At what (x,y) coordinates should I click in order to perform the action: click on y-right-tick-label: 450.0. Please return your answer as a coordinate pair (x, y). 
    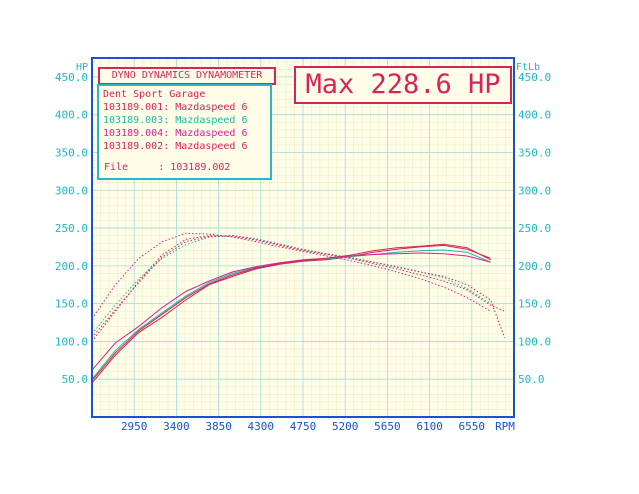
    Looking at the image, I should click on (534, 77).